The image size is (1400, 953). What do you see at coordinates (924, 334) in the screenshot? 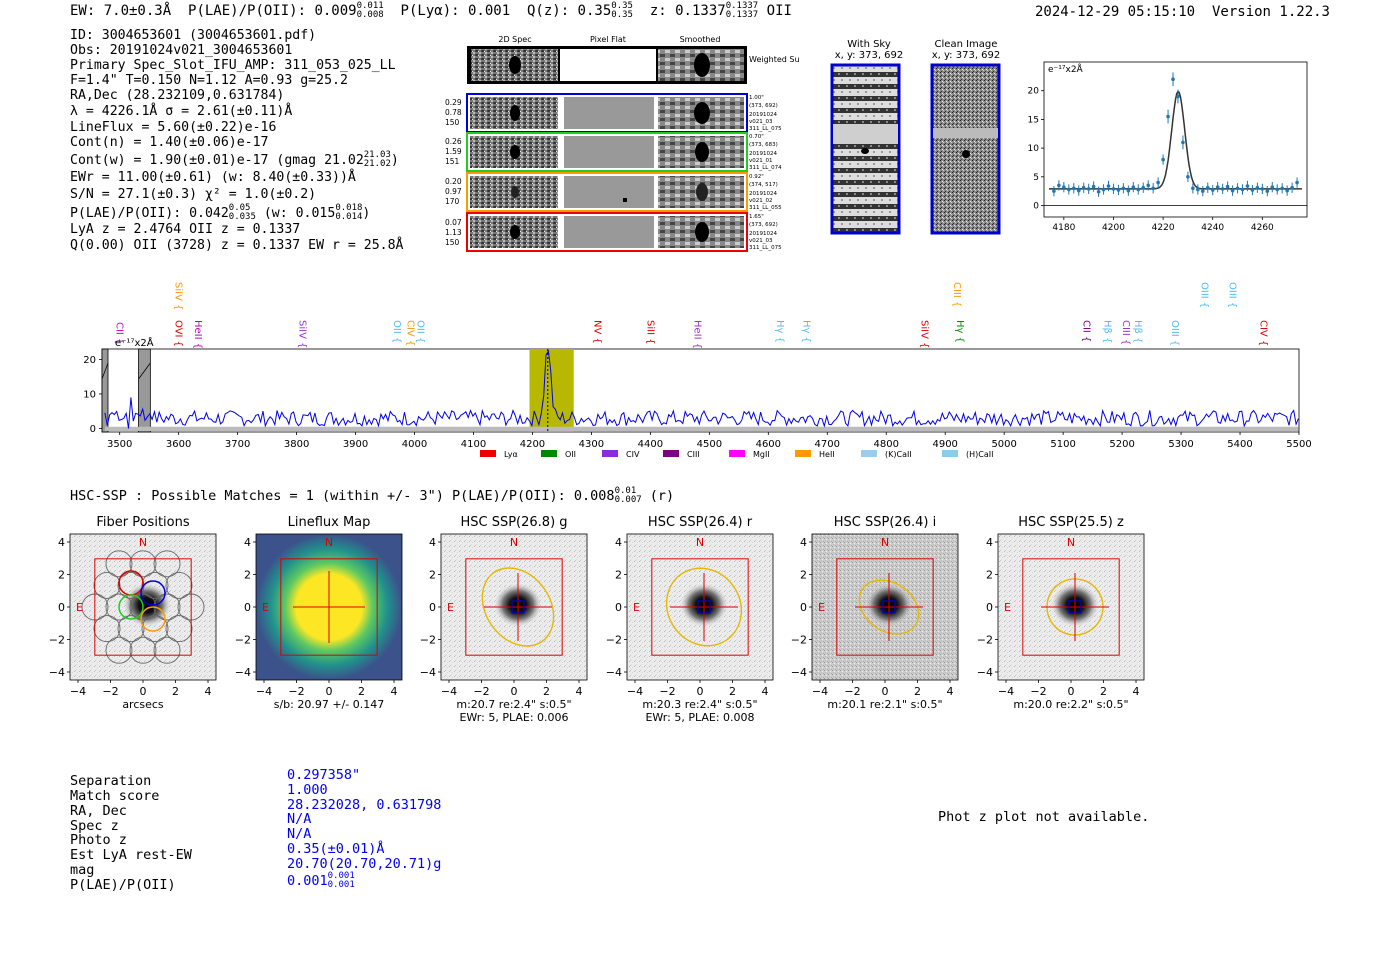
I see `line-marker: SiIV {` at bounding box center [924, 334].